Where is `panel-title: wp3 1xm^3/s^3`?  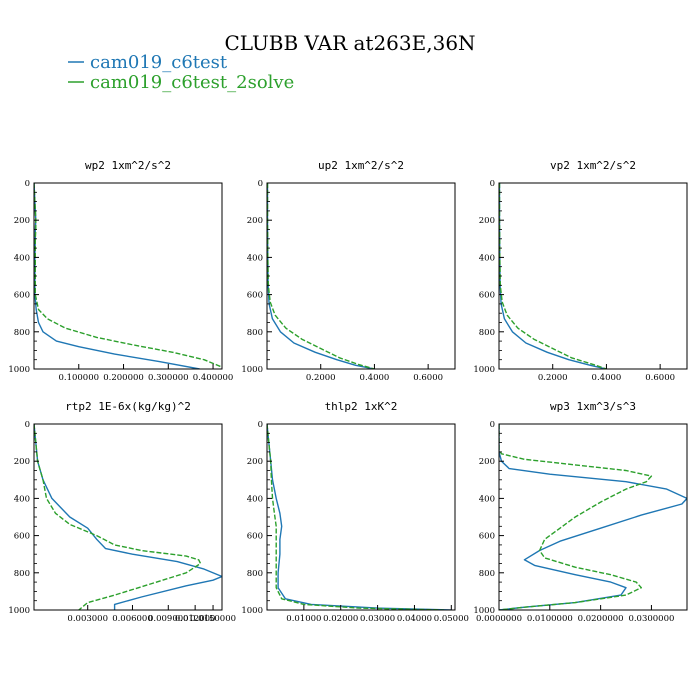 panel-title: wp3 1xm^3/s^3 is located at coordinates (593, 406).